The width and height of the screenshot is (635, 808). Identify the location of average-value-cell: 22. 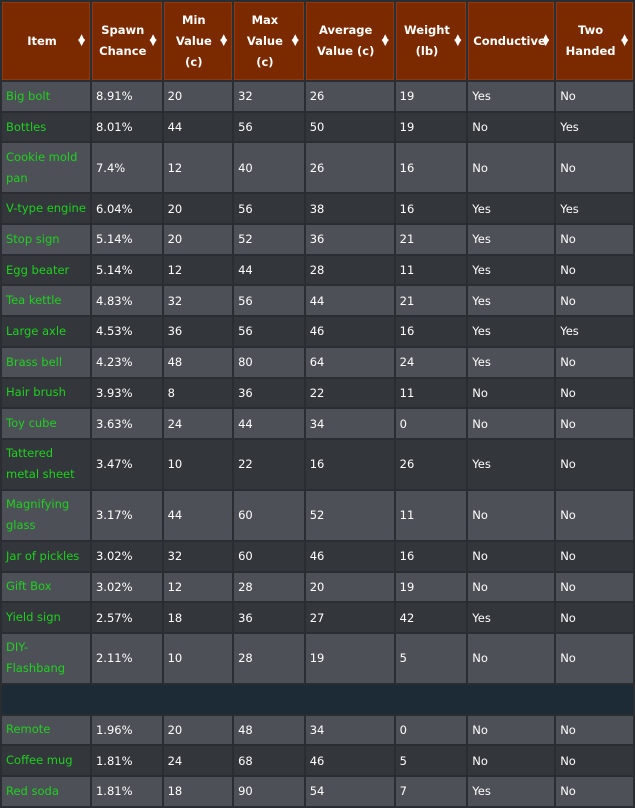
(349, 393).